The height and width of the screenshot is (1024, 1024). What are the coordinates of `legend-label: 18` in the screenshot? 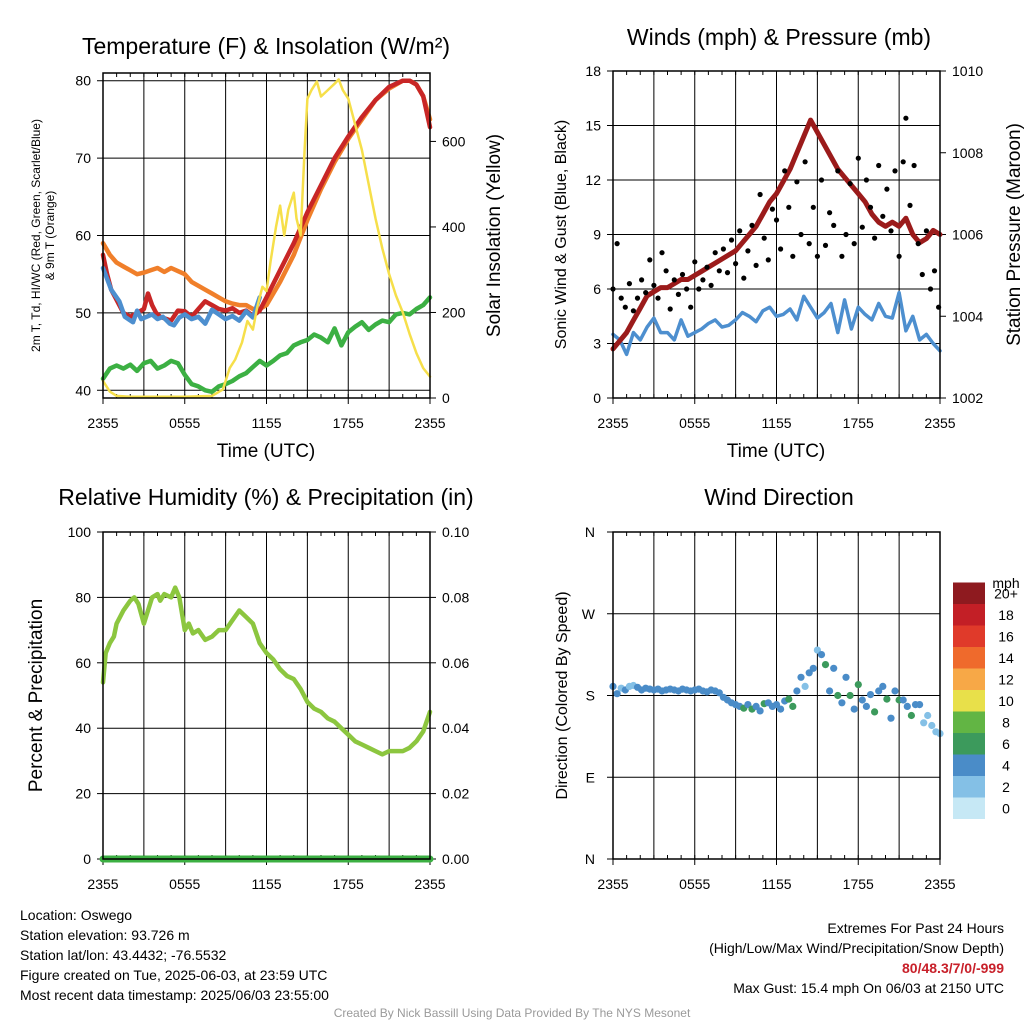 It's located at (1006, 615).